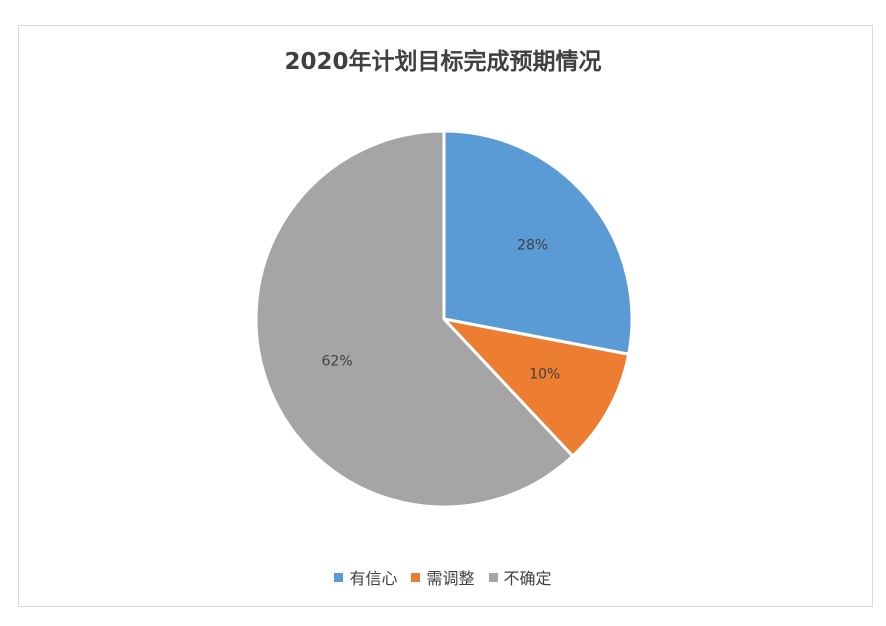  Describe the element at coordinates (544, 374) in the screenshot. I see `slice-label-adjust: 10%` at that location.